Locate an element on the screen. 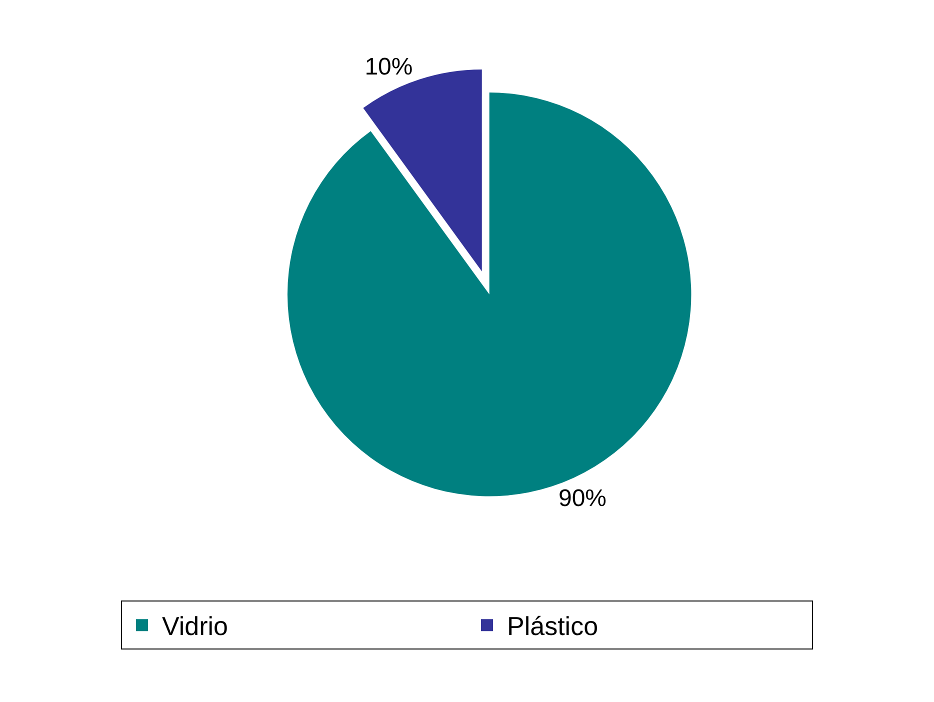 This screenshot has width=934, height=702. data-label: 10% is located at coordinates (388, 67).